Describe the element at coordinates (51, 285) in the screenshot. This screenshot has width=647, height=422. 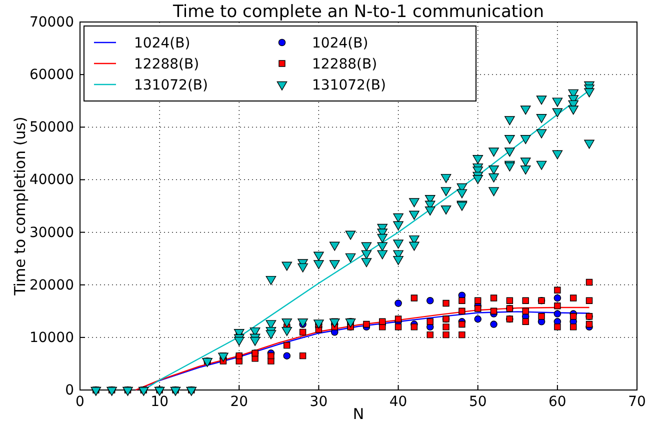
I see `y-tick-label: 20000` at that location.